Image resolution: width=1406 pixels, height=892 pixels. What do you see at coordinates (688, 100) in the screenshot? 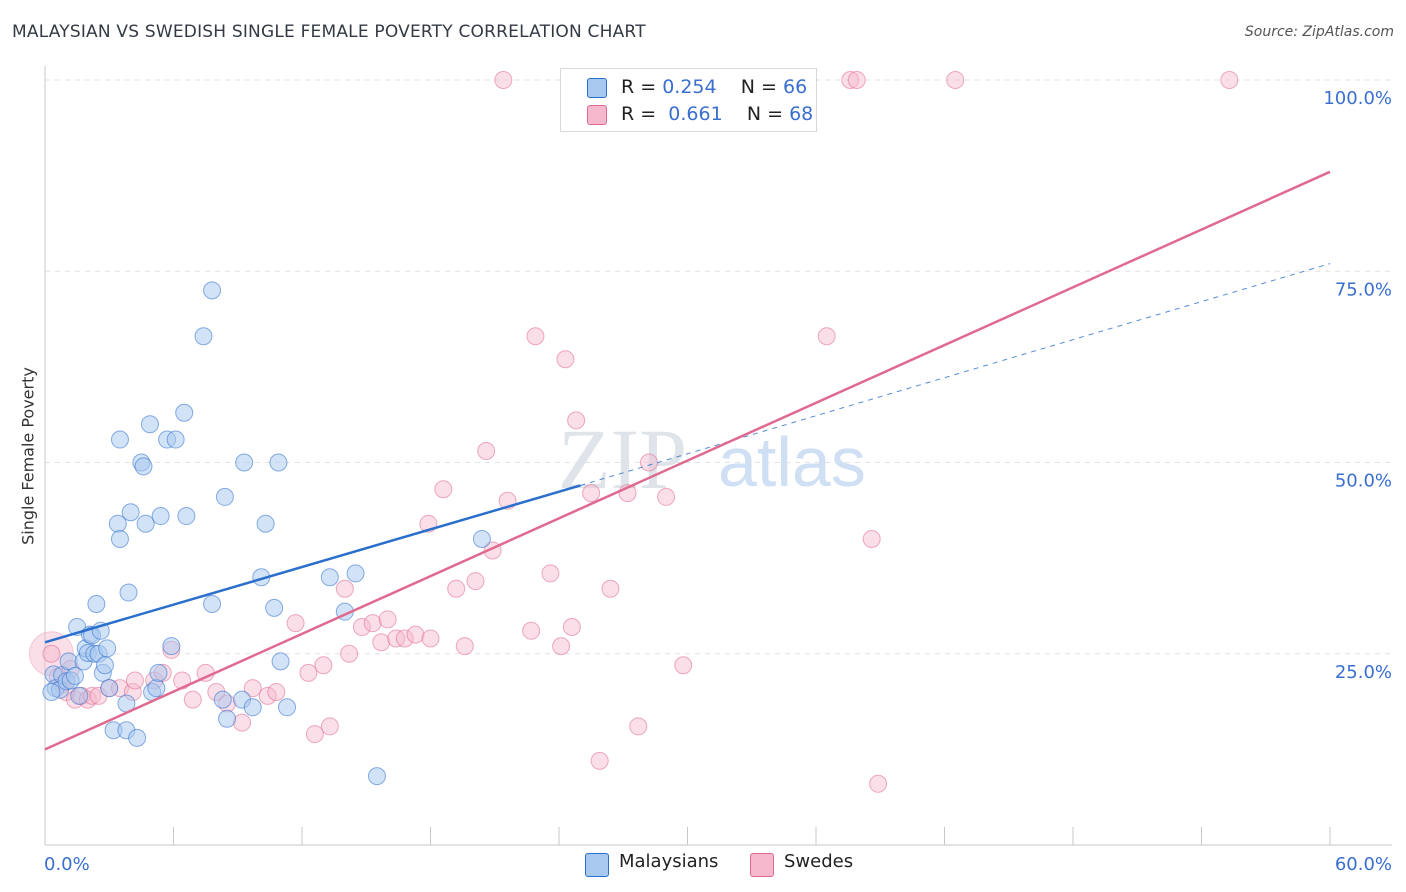
I see `stats-box: R = 0.254 N = 66 R = 0.661 N = 68` at bounding box center [688, 100].